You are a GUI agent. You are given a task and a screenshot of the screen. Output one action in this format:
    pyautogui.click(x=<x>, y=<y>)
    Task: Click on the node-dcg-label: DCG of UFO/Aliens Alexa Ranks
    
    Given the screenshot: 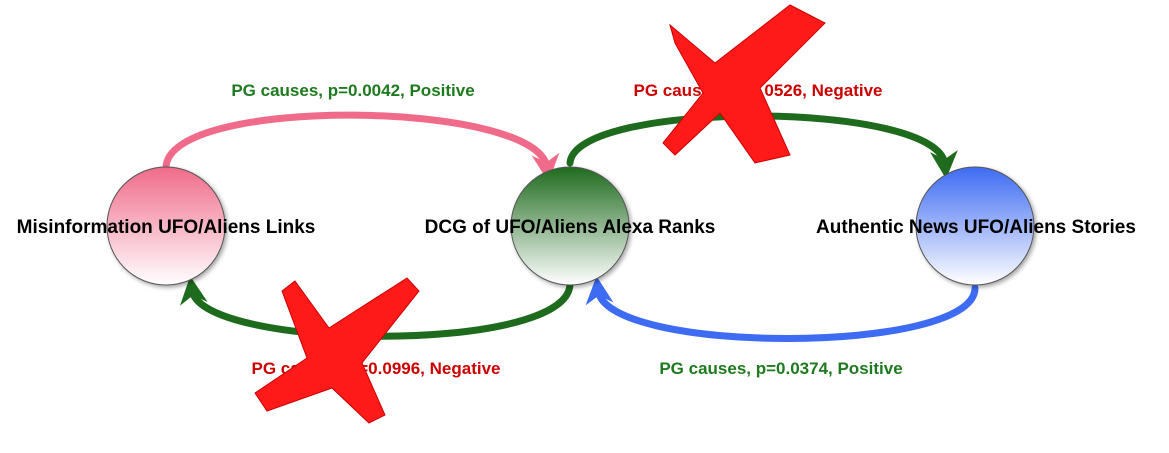 What is the action you would take?
    pyautogui.click(x=570, y=227)
    